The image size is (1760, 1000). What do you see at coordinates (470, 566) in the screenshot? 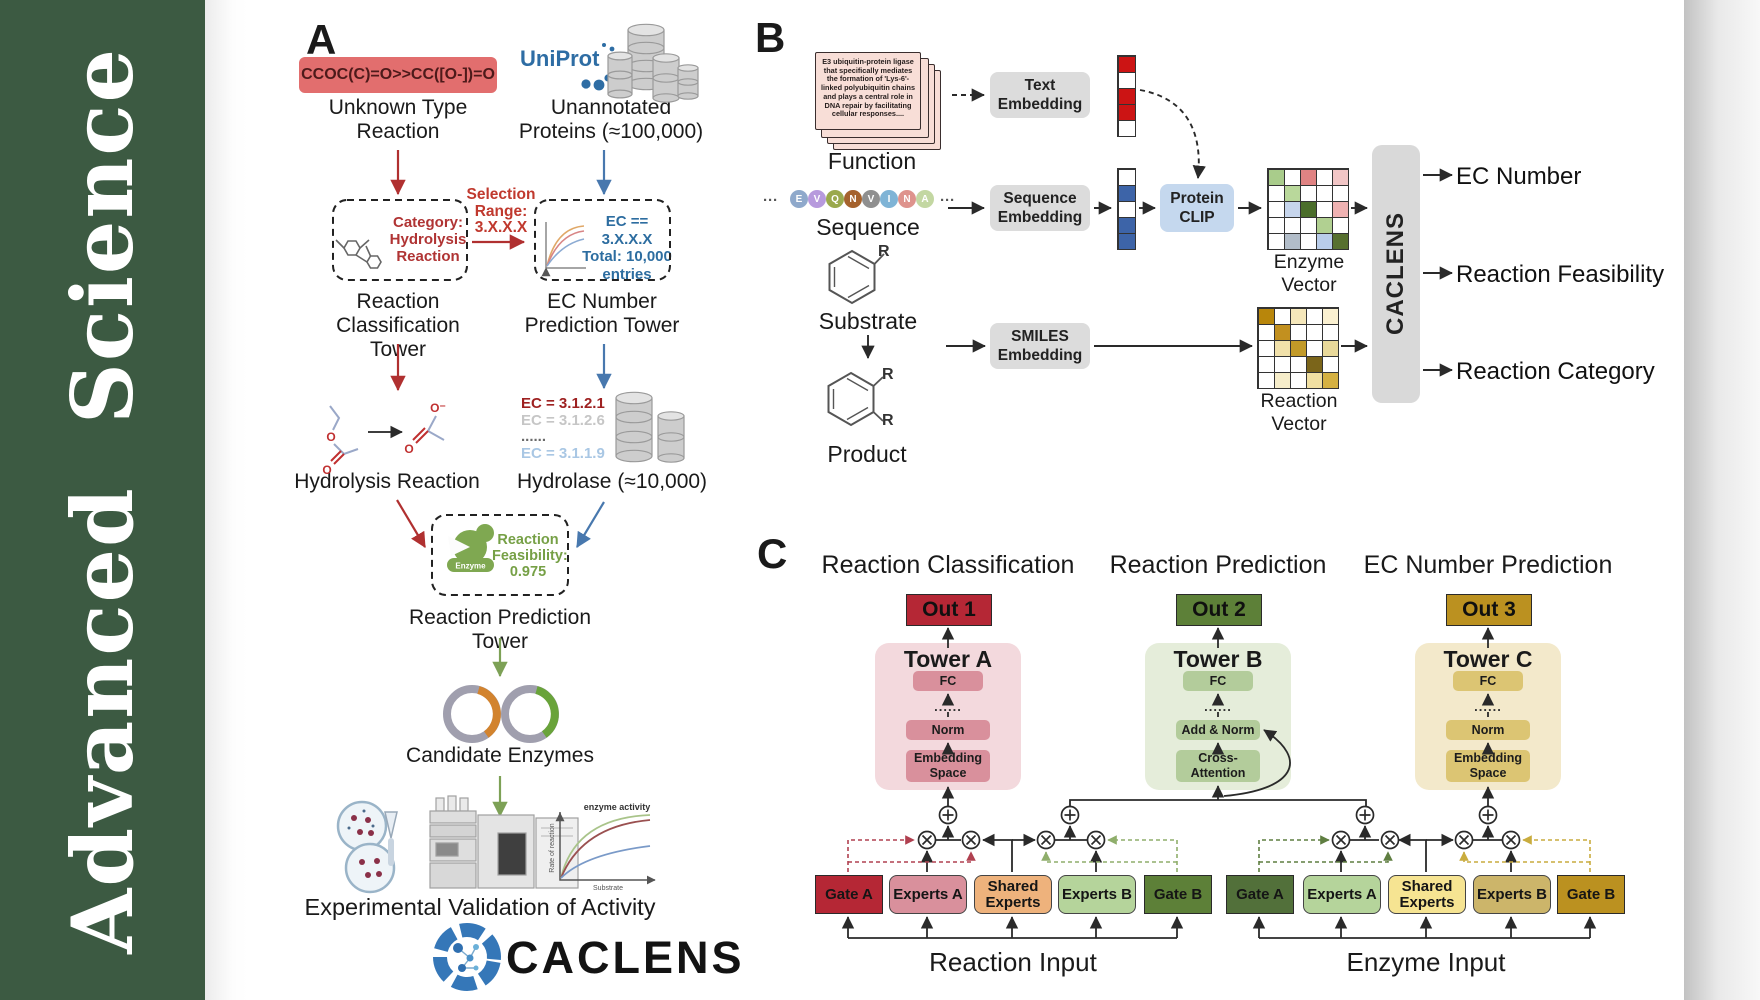
I see `svg-text: Enzyme` at bounding box center [470, 566].